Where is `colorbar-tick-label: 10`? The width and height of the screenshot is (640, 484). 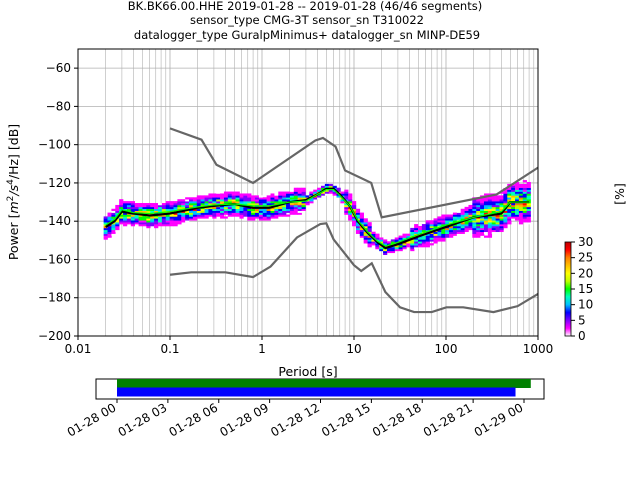 colorbar-tick-label: 10 is located at coordinates (585, 305).